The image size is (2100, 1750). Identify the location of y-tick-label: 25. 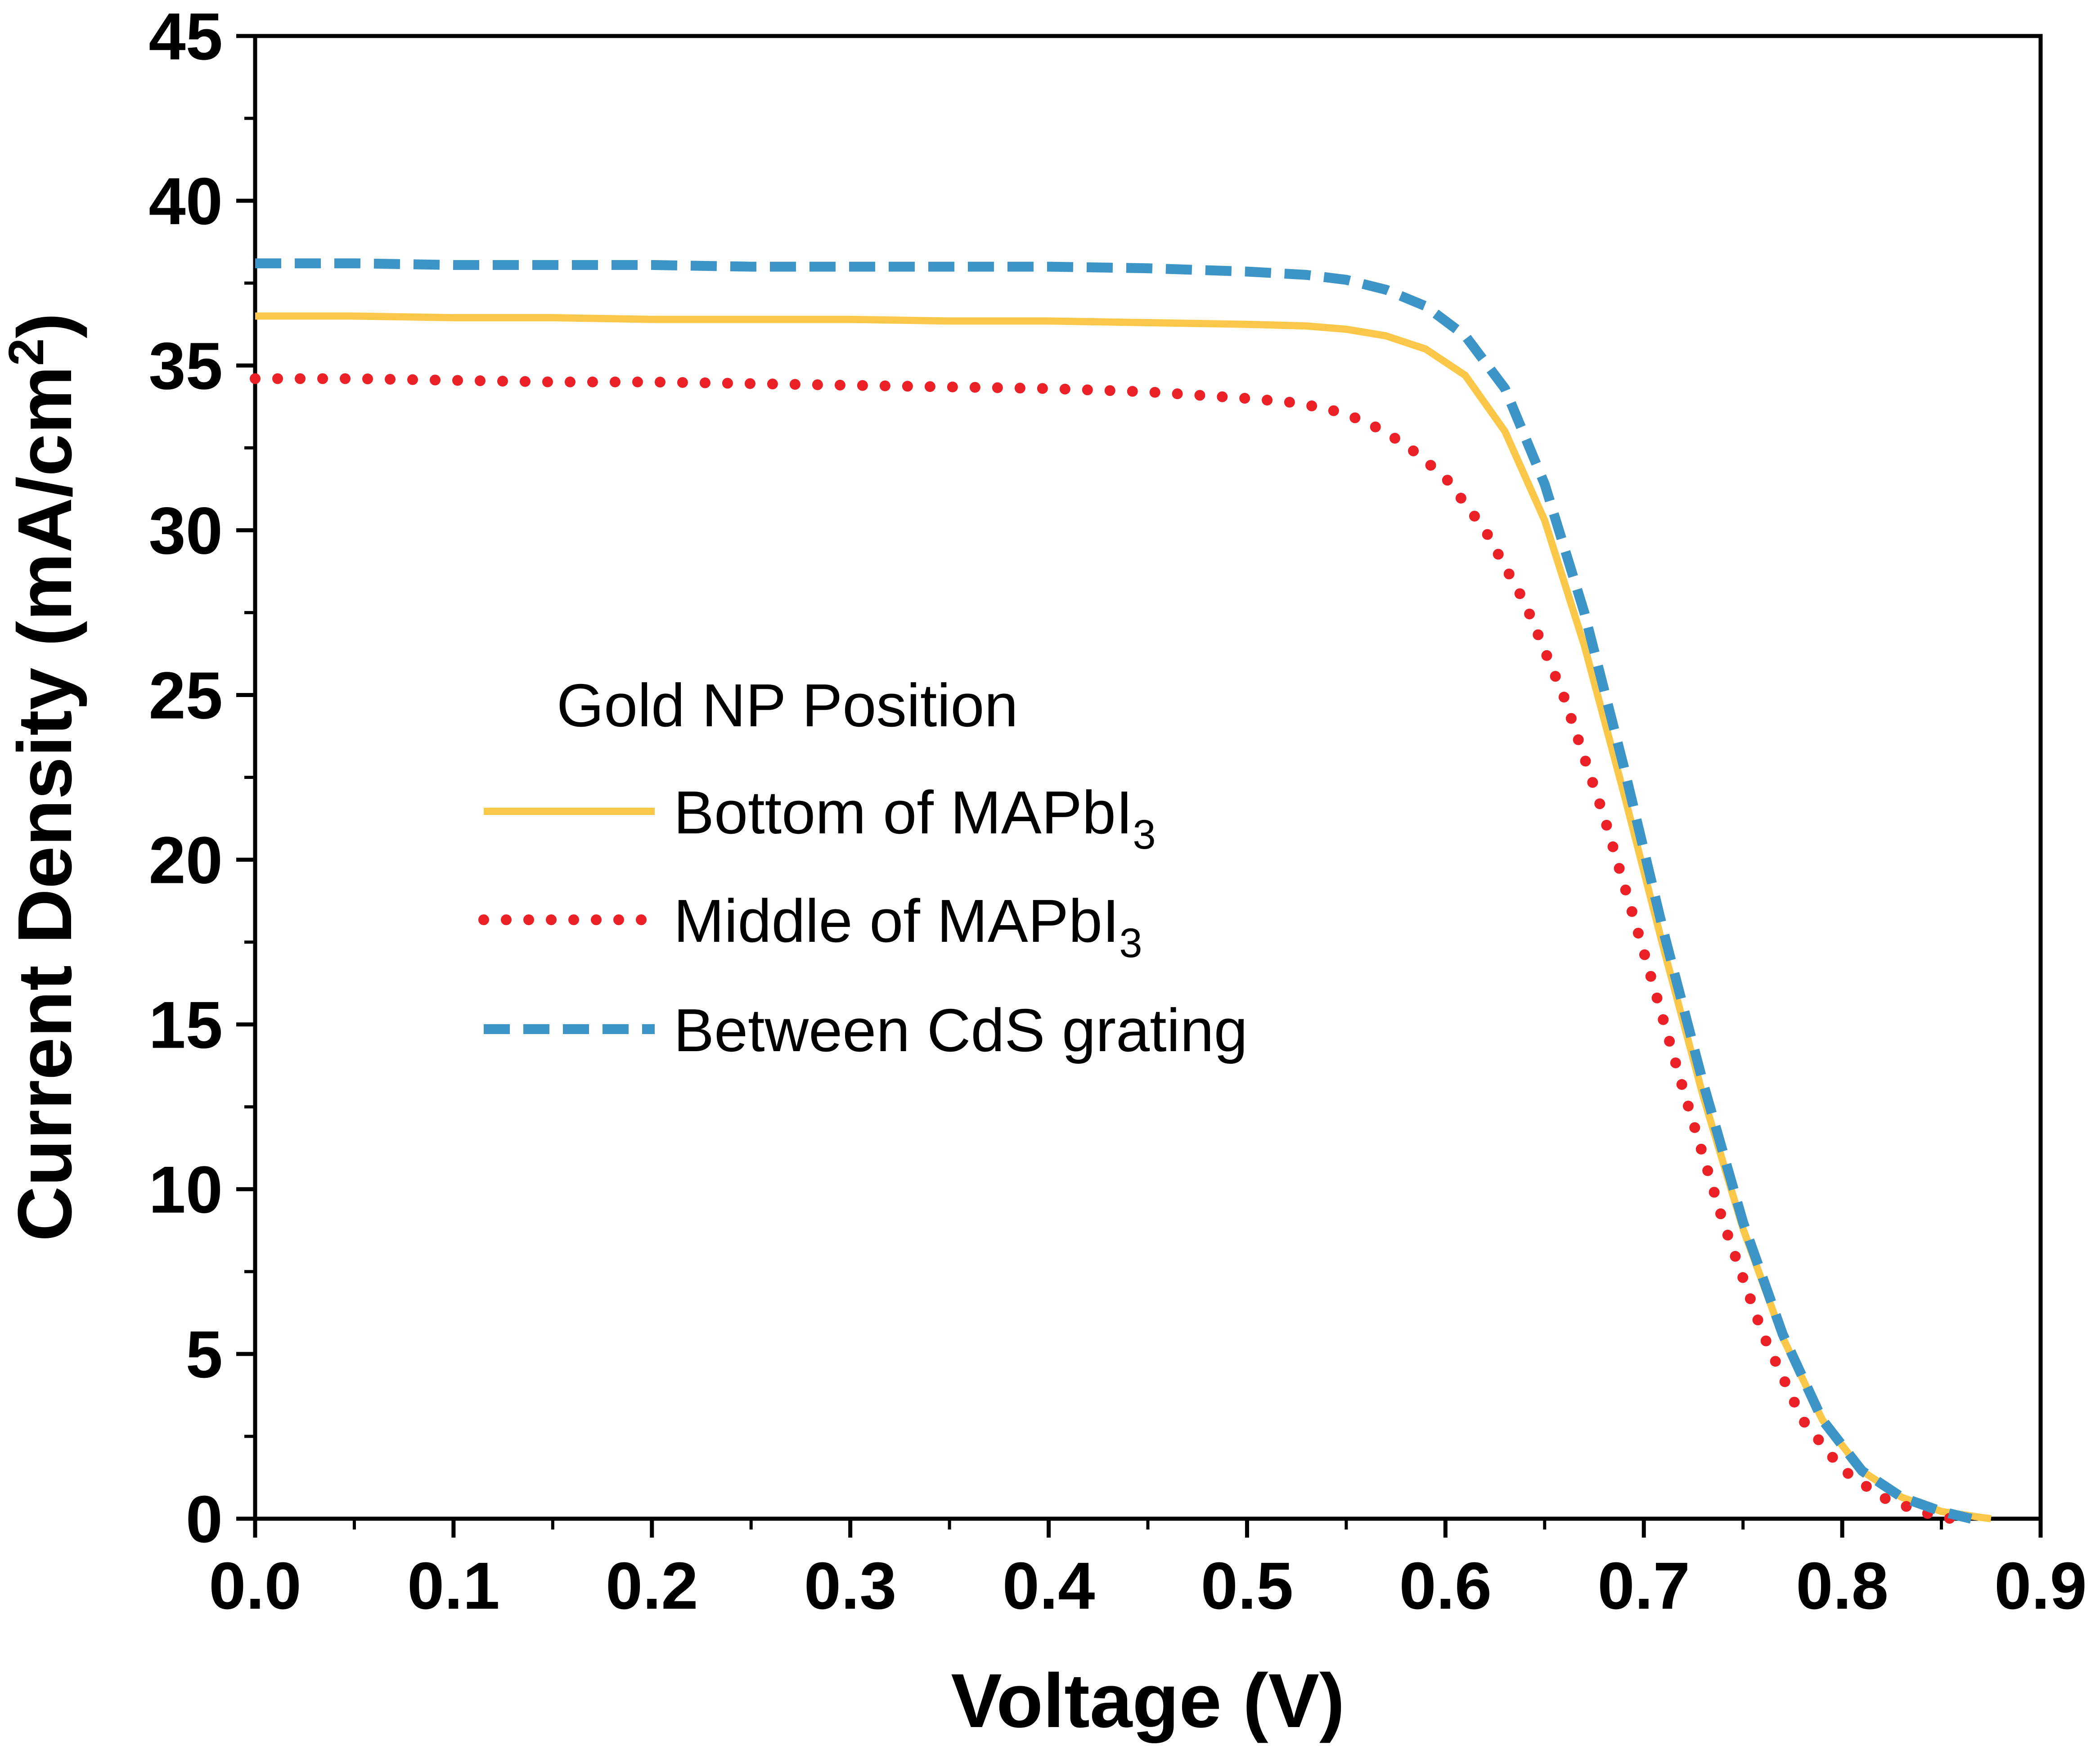
(186, 695).